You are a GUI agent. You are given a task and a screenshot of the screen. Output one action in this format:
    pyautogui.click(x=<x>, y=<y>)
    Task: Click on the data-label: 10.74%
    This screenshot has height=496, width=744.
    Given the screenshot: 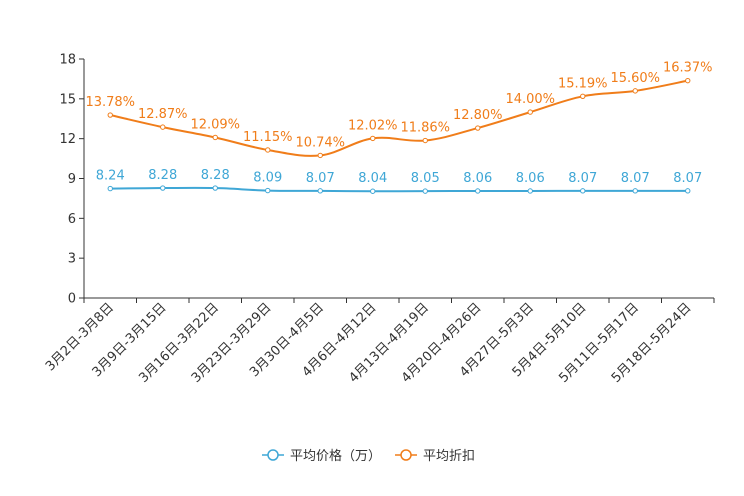 What is the action you would take?
    pyautogui.click(x=320, y=142)
    